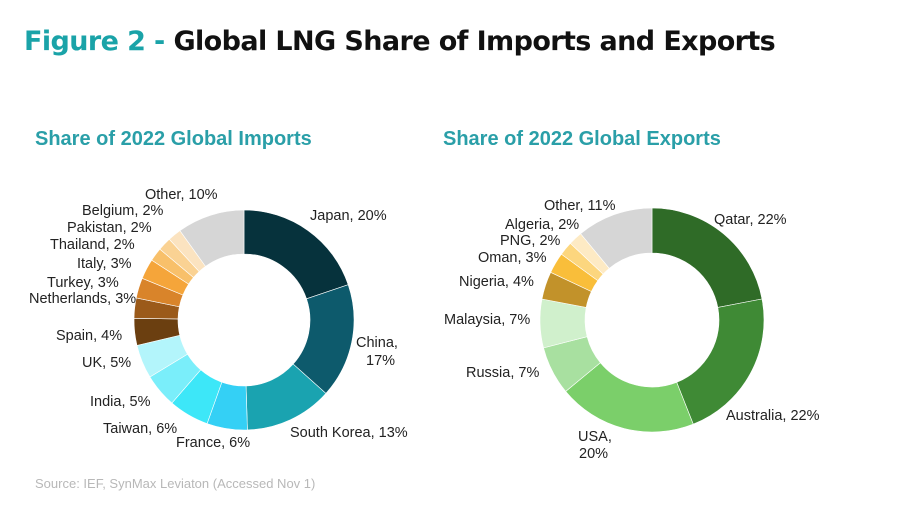  Describe the element at coordinates (773, 416) in the screenshot. I see `data-label: Australia, 22%` at that location.